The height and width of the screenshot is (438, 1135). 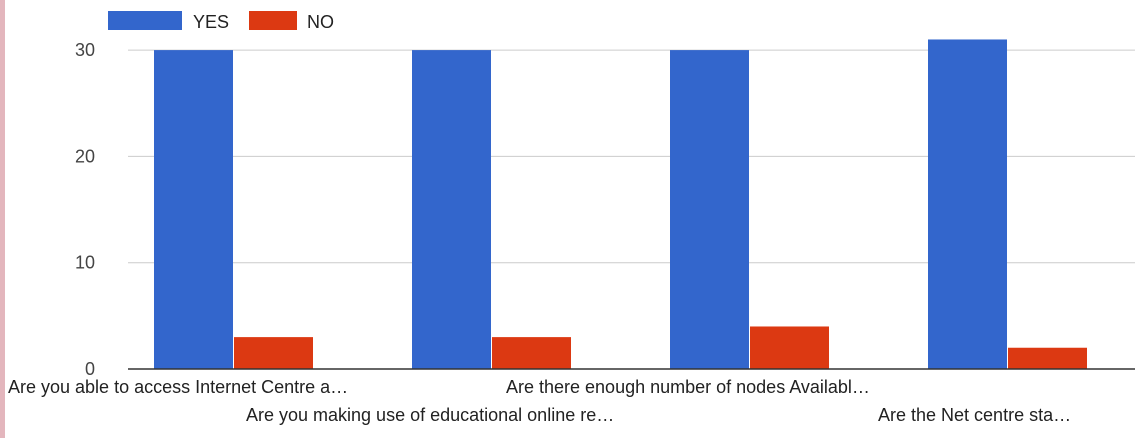 I want to click on left-edge-strip, so click(x=2, y=219).